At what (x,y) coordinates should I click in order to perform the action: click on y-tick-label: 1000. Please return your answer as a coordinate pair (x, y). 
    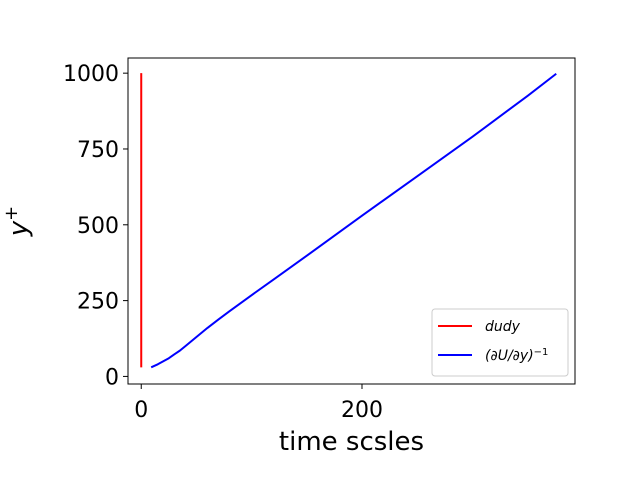
    Looking at the image, I should click on (91, 74).